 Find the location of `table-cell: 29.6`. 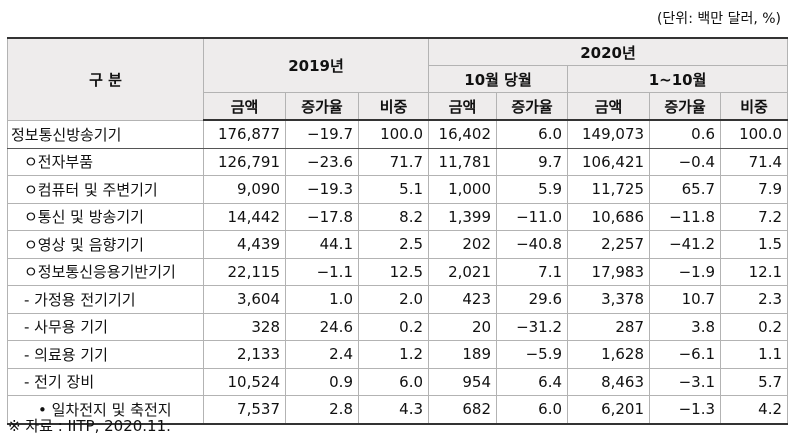

table-cell: 29.6 is located at coordinates (532, 299).